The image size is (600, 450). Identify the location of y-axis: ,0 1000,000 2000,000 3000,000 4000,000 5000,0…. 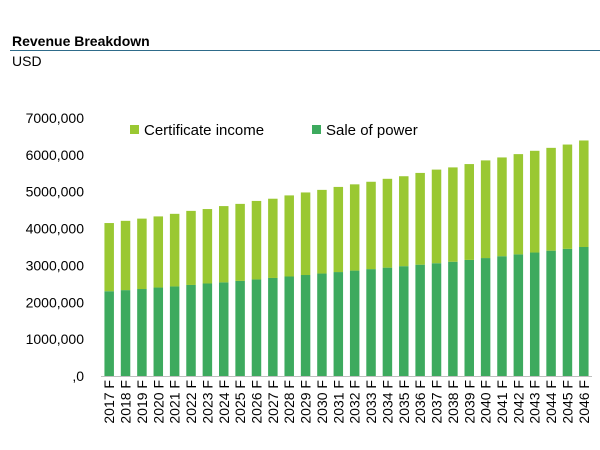
(55, 247).